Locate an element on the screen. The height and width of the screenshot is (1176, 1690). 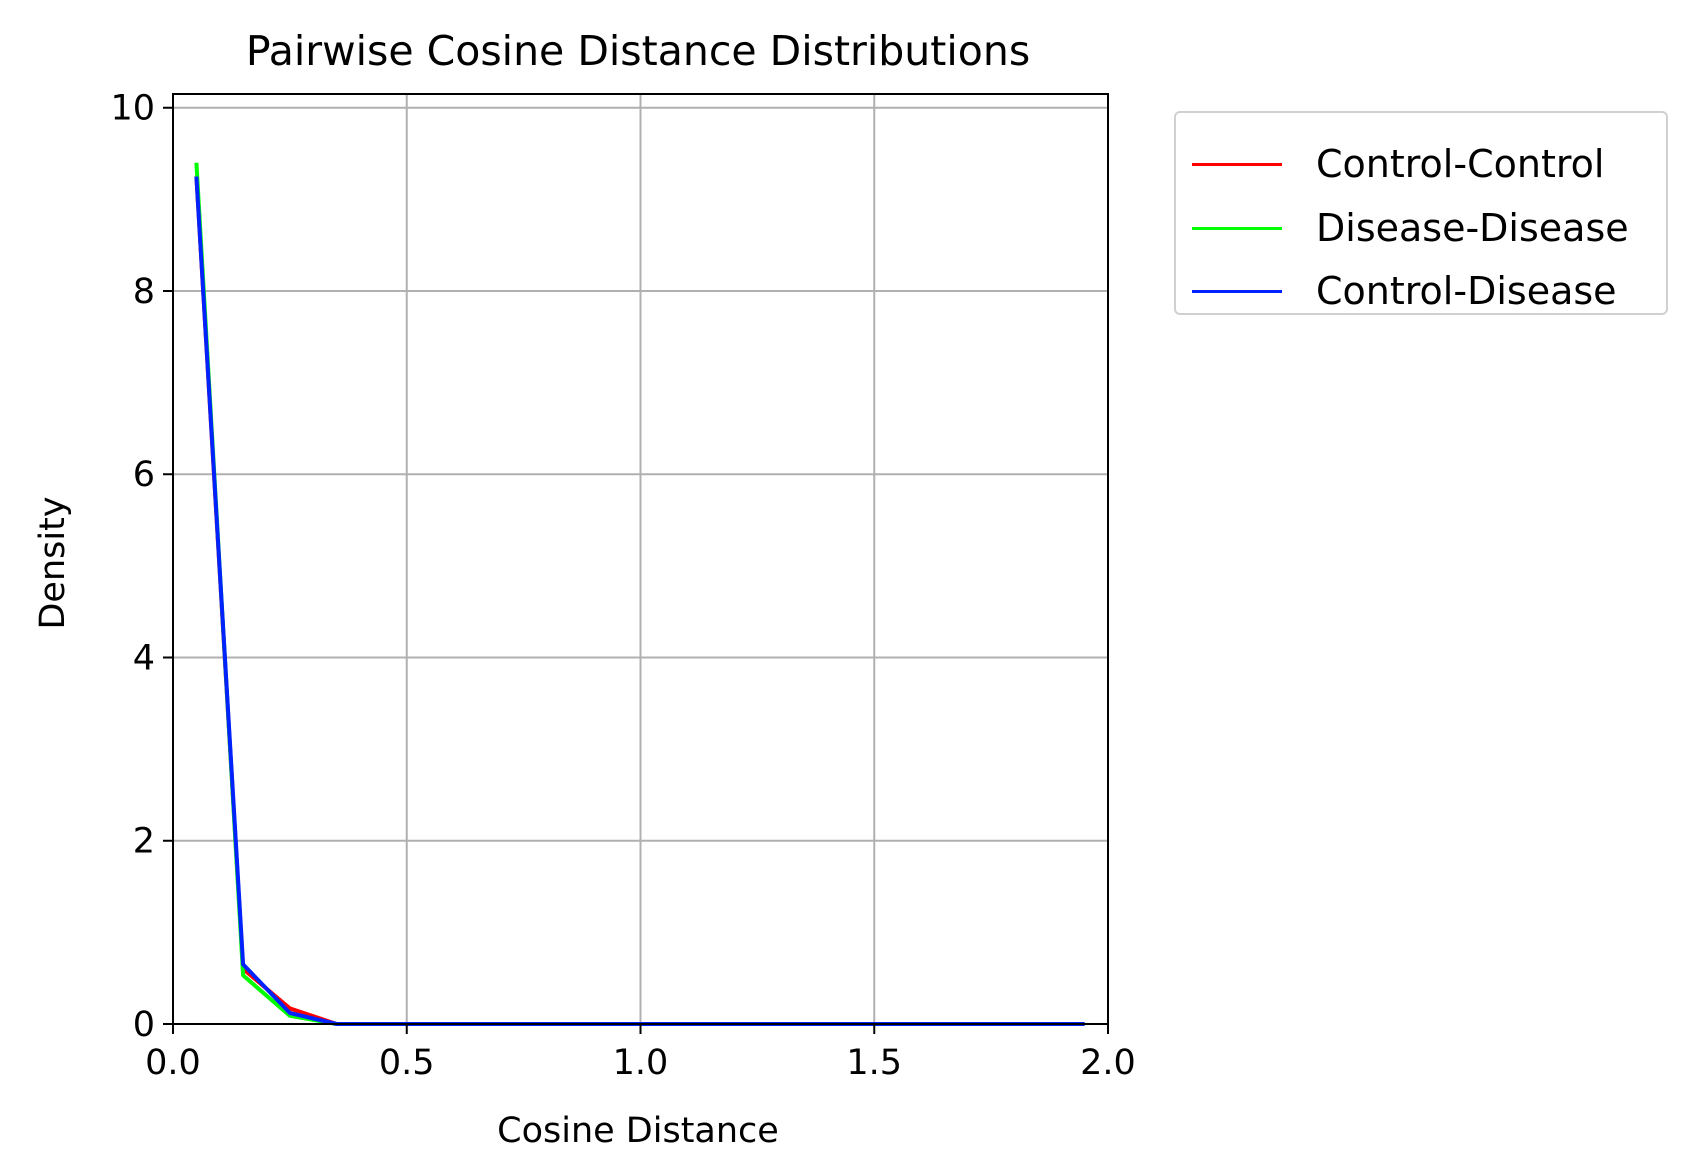
x-tick-label: 2.0 is located at coordinates (1108, 1063).